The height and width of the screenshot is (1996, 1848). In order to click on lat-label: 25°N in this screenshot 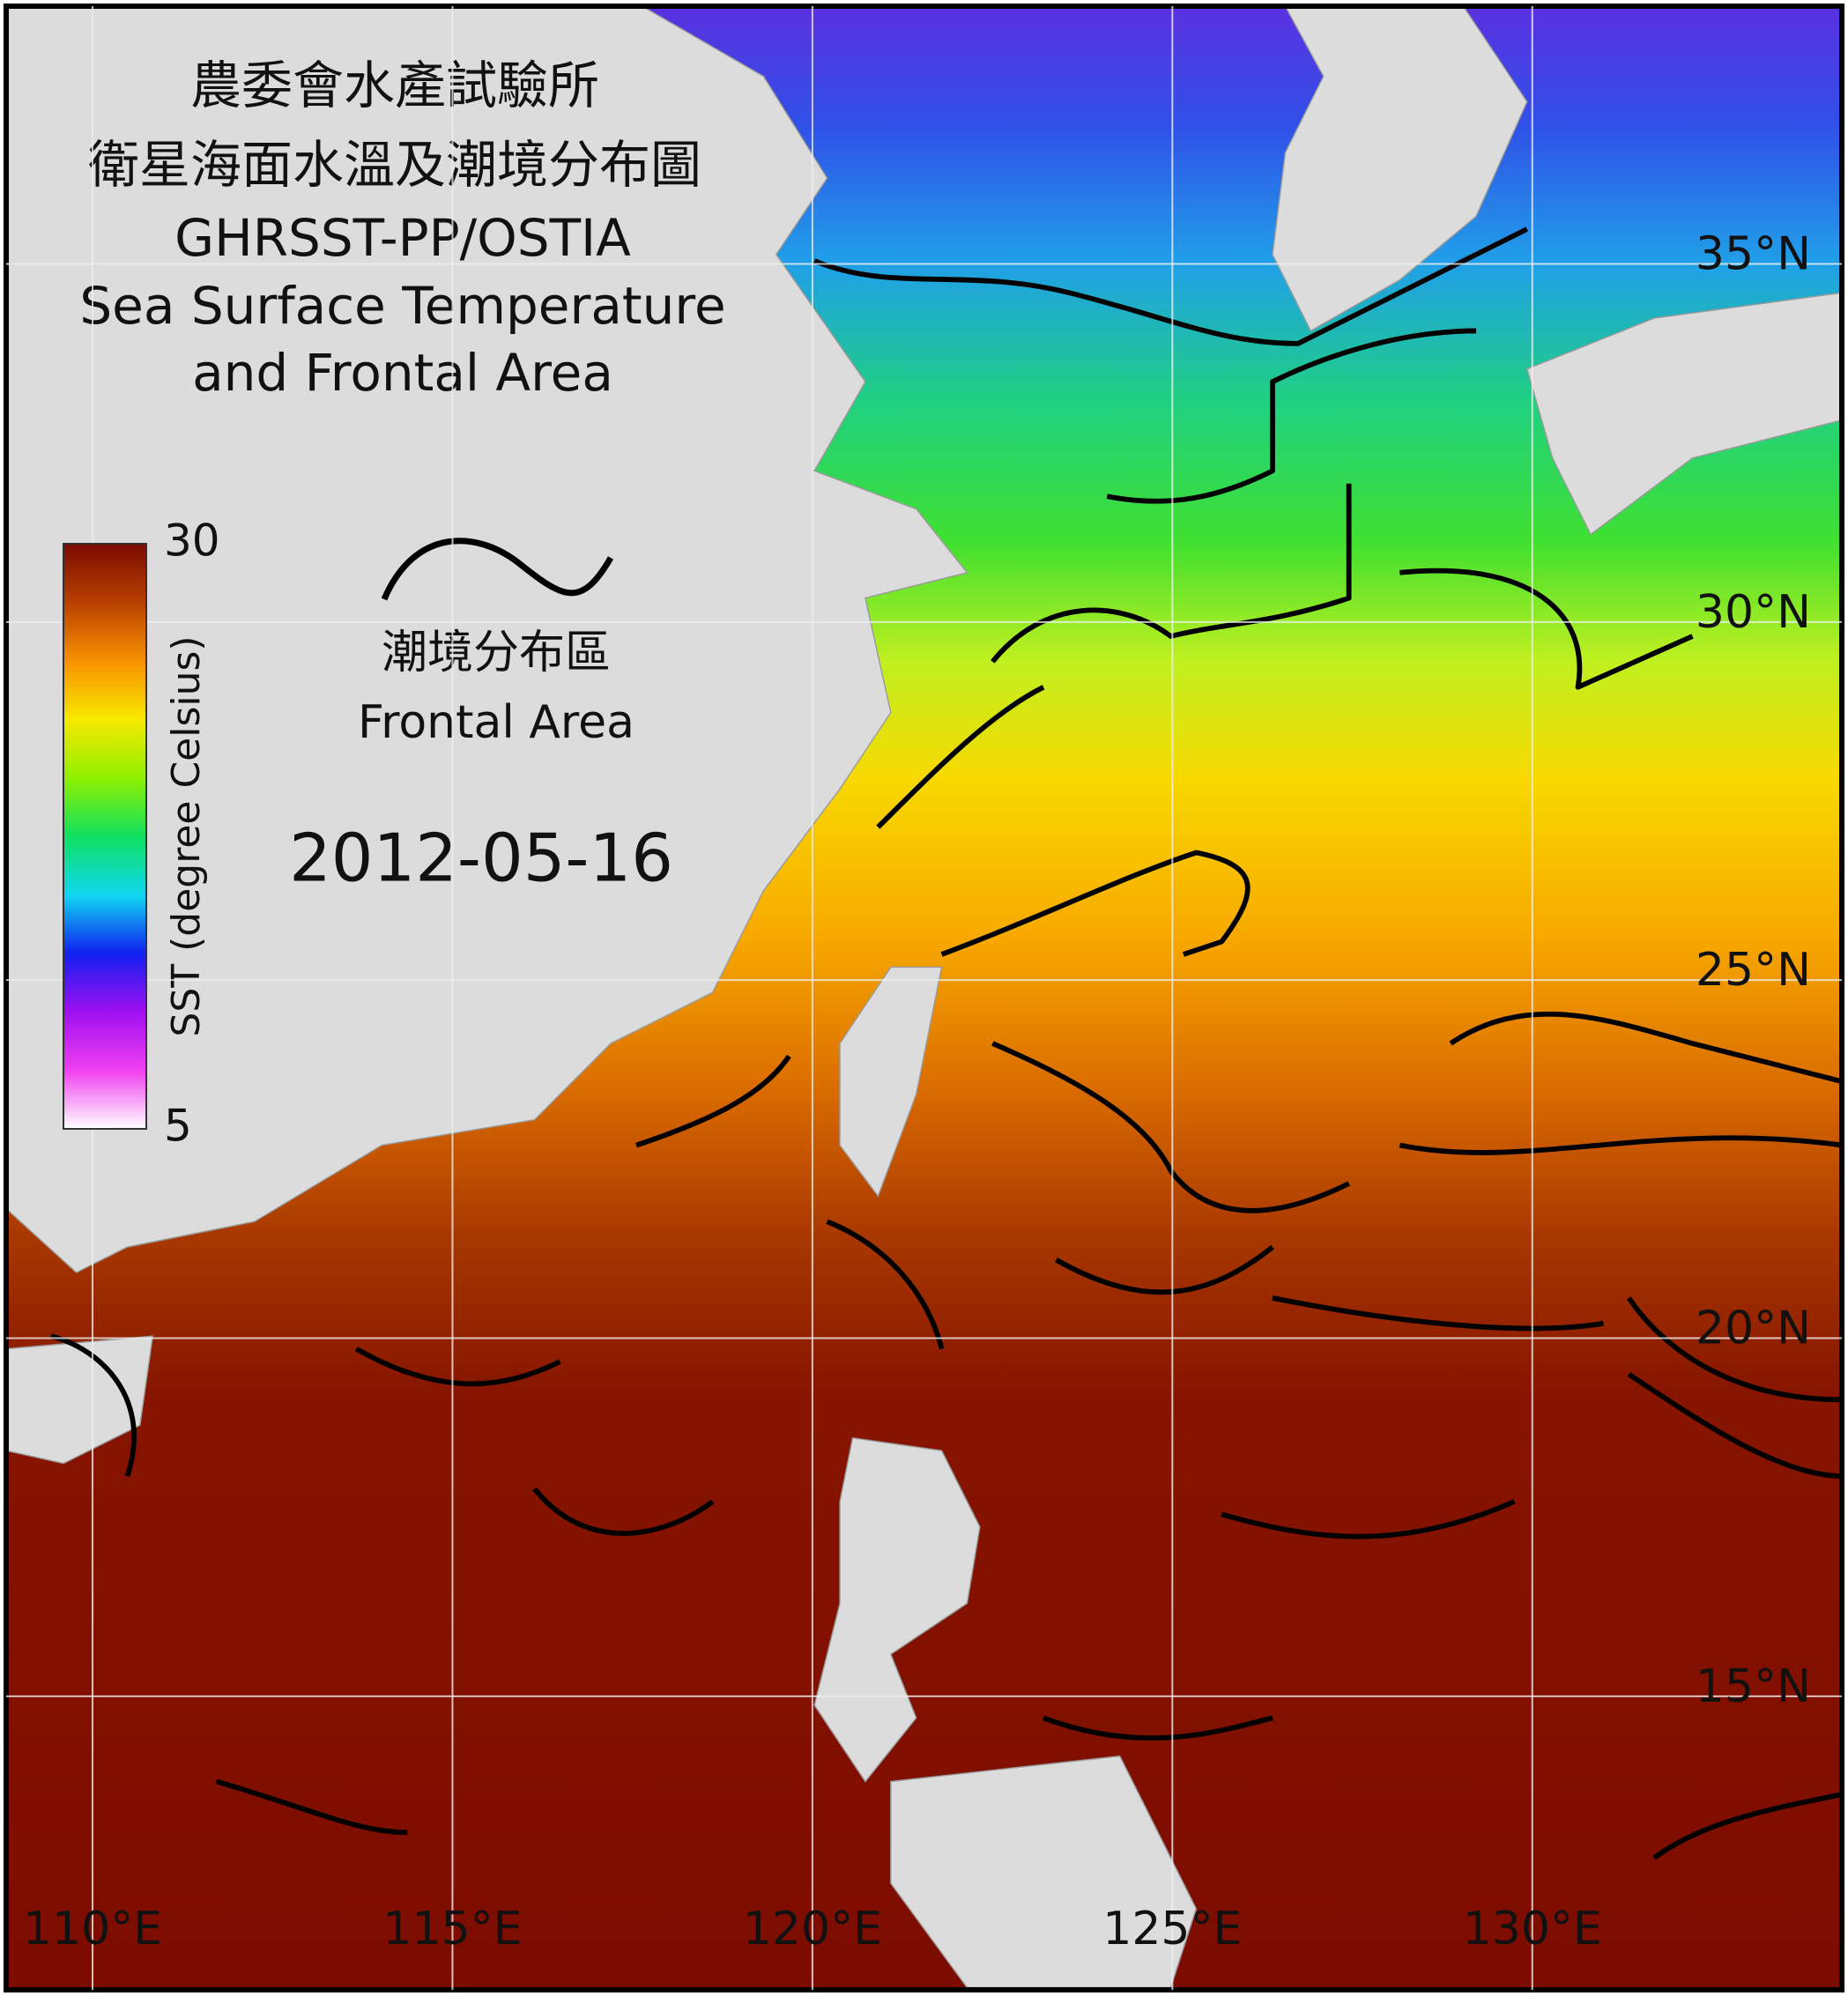, I will do `click(1753, 970)`.